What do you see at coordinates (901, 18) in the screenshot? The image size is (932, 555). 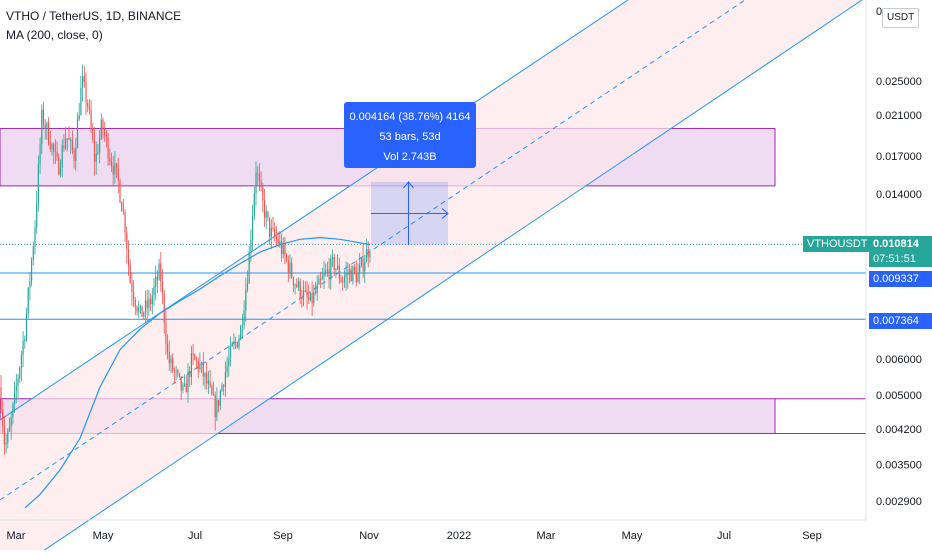 I see `currency-button: USDT` at bounding box center [901, 18].